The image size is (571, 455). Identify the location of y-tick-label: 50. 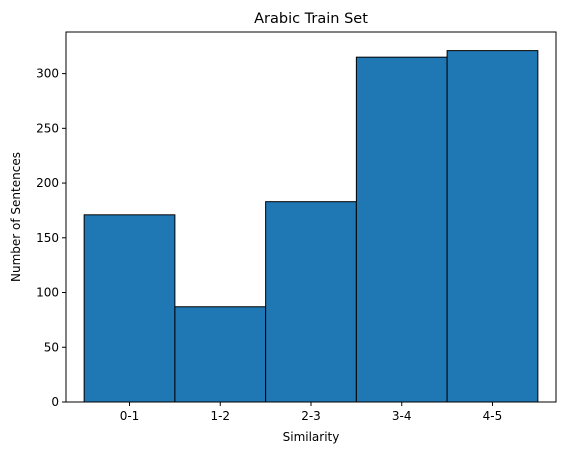
(51, 347).